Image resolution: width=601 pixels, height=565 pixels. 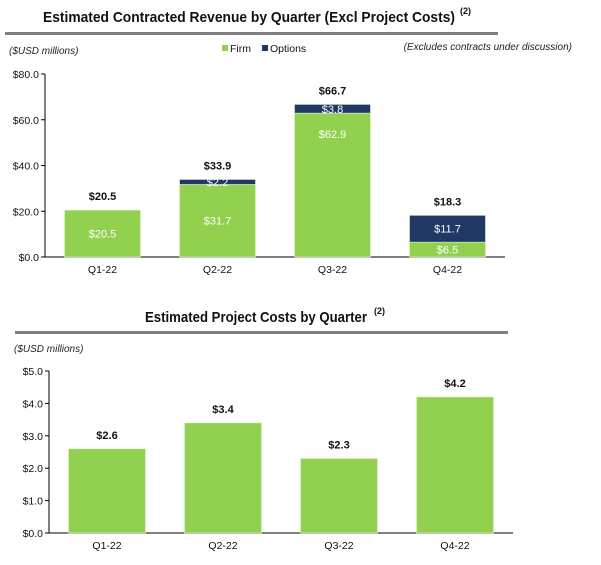 What do you see at coordinates (333, 91) in the screenshot?
I see `bar-total-label: $66.7` at bounding box center [333, 91].